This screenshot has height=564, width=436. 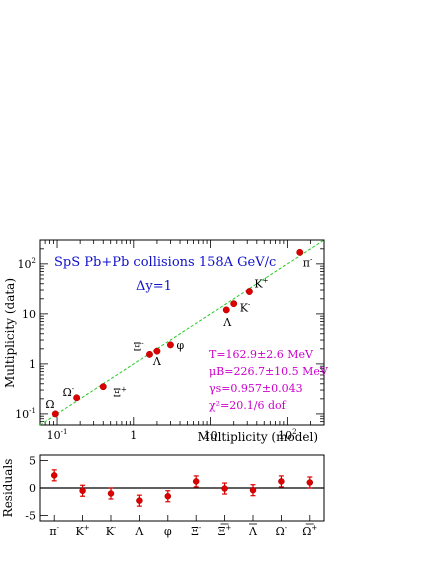 I want to click on x-tick-label: 10⁻¹, so click(x=57, y=435).